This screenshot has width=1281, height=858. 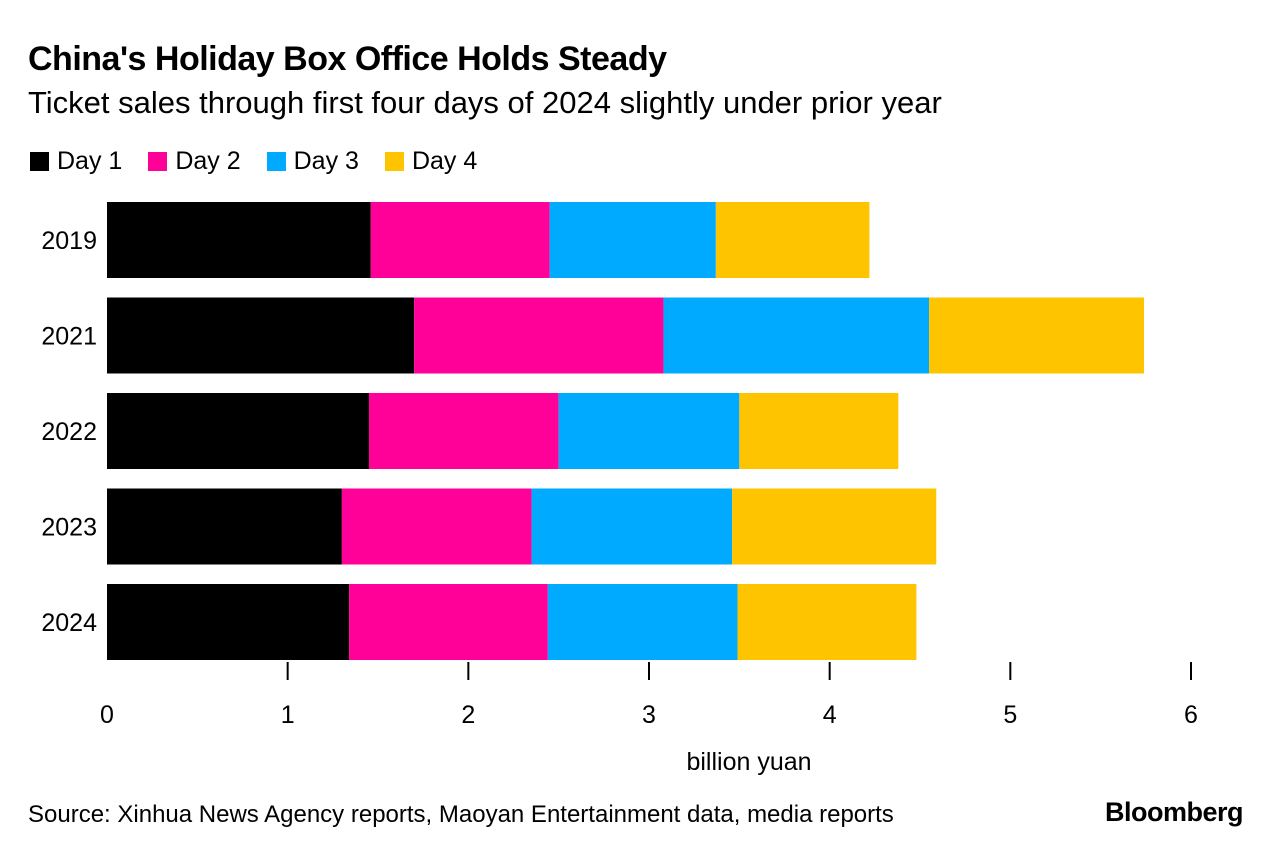 I want to click on legend-label-day-4: Day 4, so click(x=444, y=161).